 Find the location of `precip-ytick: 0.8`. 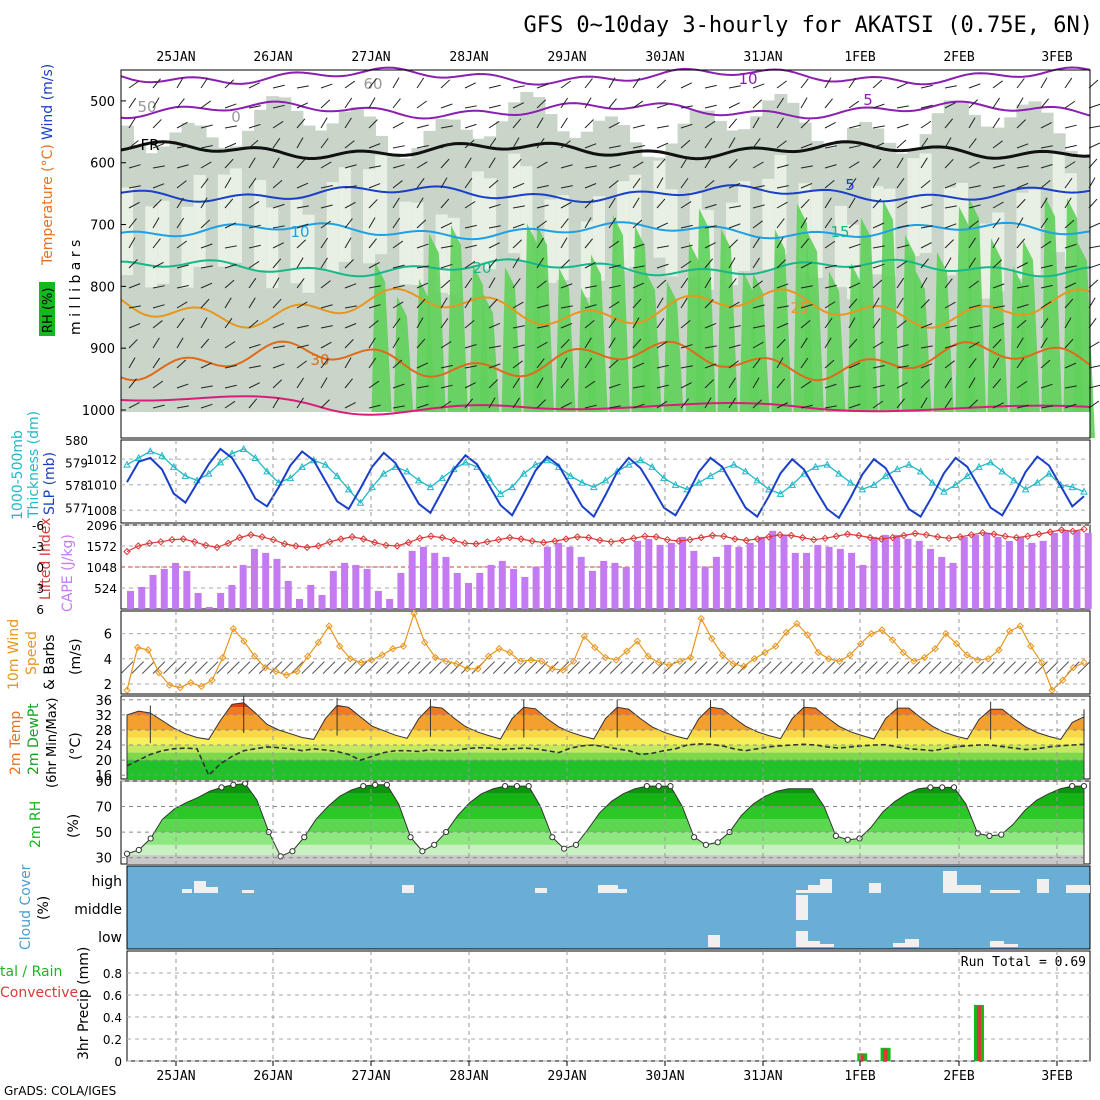

precip-ytick: 0.8 is located at coordinates (112, 974).